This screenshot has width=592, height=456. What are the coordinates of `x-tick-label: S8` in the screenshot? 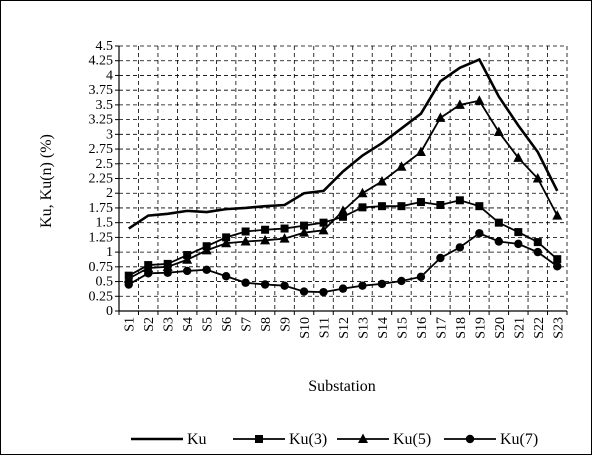 It's located at (266, 324).